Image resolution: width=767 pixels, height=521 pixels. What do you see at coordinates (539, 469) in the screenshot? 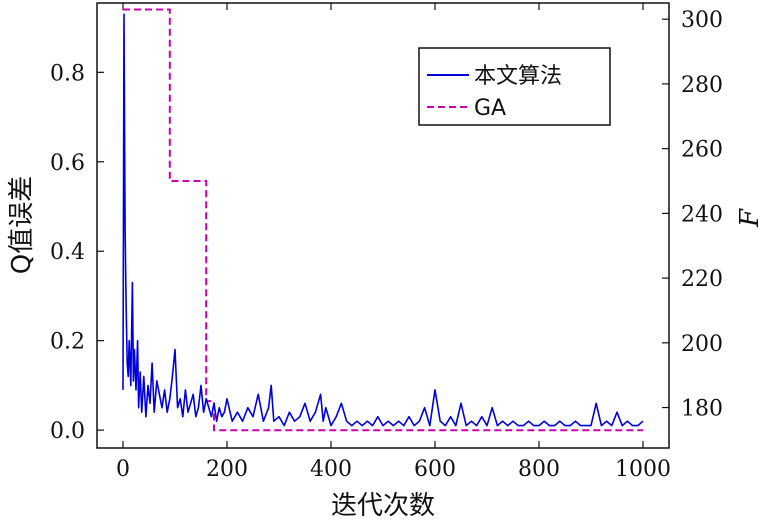
I see `x-tick-label: 800` at bounding box center [539, 469].